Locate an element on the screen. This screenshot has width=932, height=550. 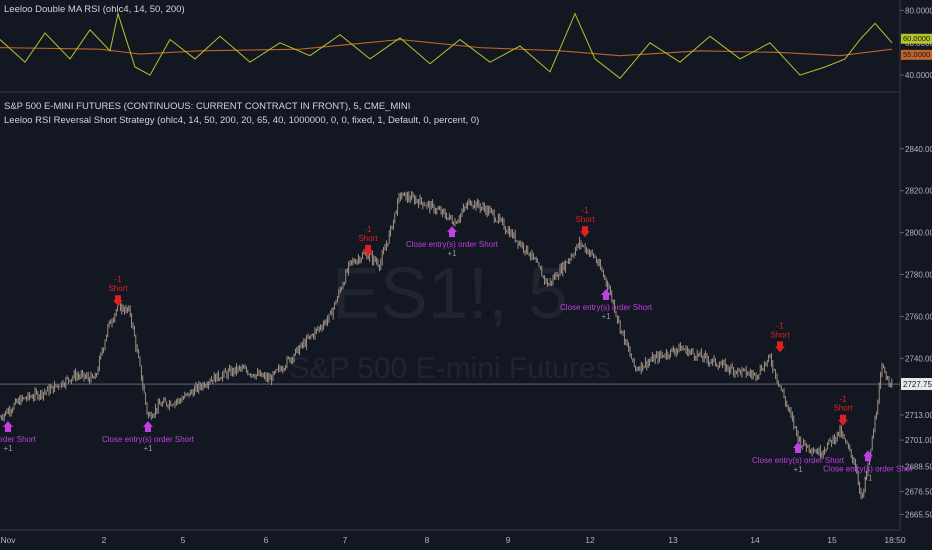
price-tick-label: 2780.00 is located at coordinates (918, 275).